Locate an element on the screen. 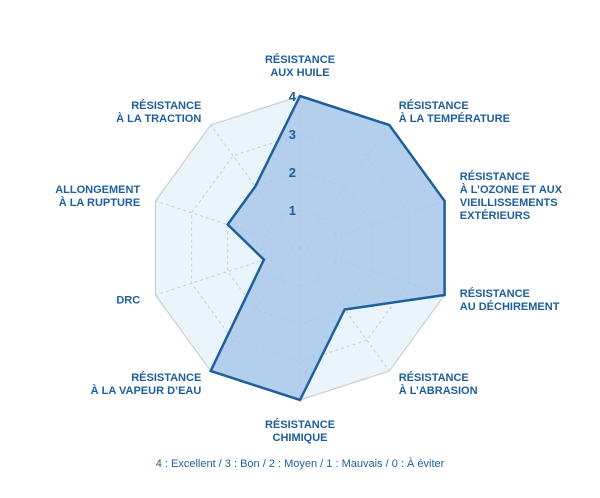 The width and height of the screenshot is (600, 498). axis-label-line: À LA TRACTION is located at coordinates (158, 118).